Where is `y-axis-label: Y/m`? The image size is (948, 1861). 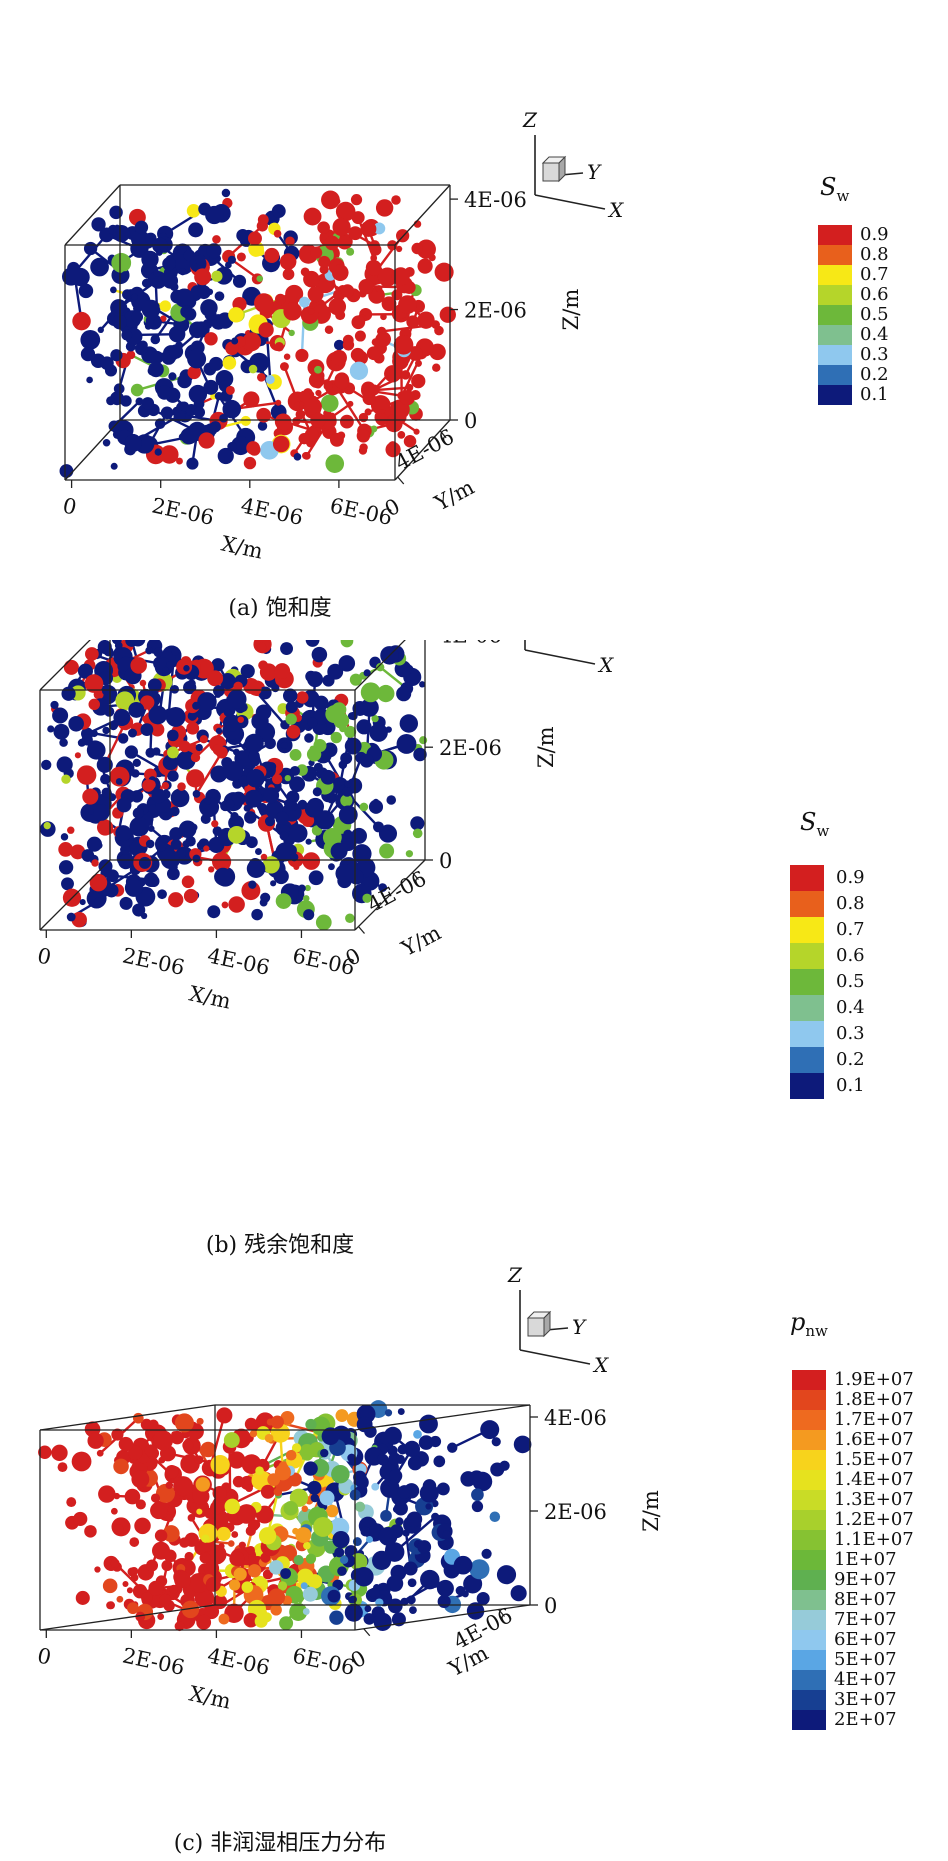 y-axis-label: Y/m is located at coordinates (468, 1661).